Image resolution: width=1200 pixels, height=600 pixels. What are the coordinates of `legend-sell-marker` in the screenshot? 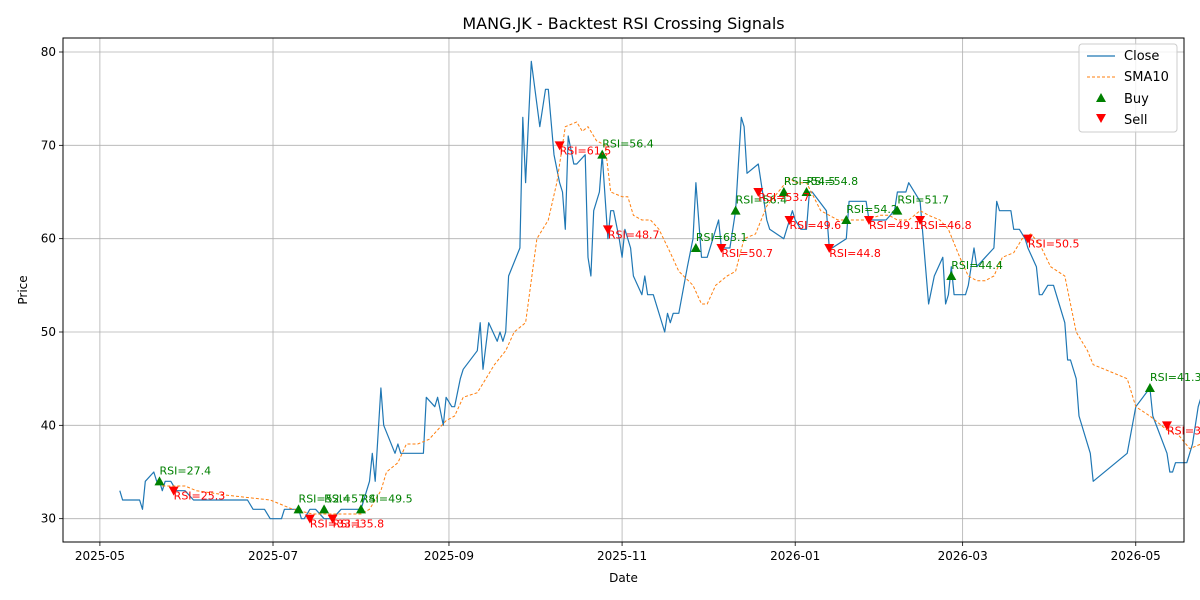 It's located at (1101, 118).